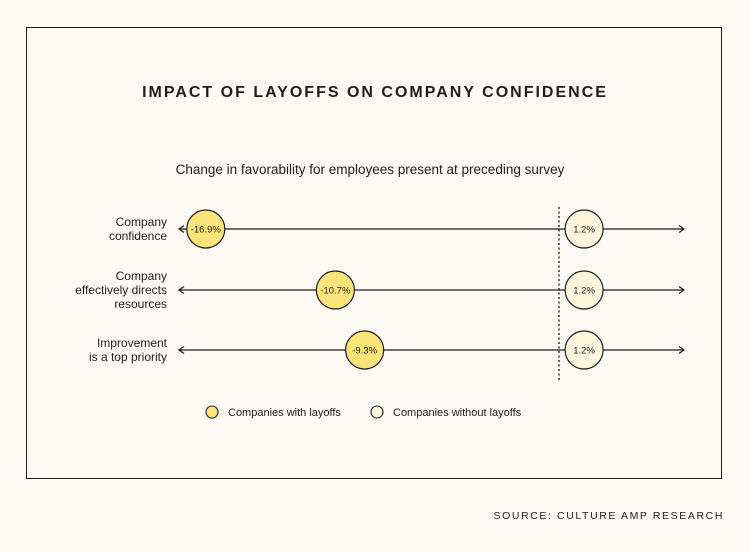  What do you see at coordinates (608, 516) in the screenshot?
I see `source-note: SOURCE: CULTURE AMP RESEARCH` at bounding box center [608, 516].